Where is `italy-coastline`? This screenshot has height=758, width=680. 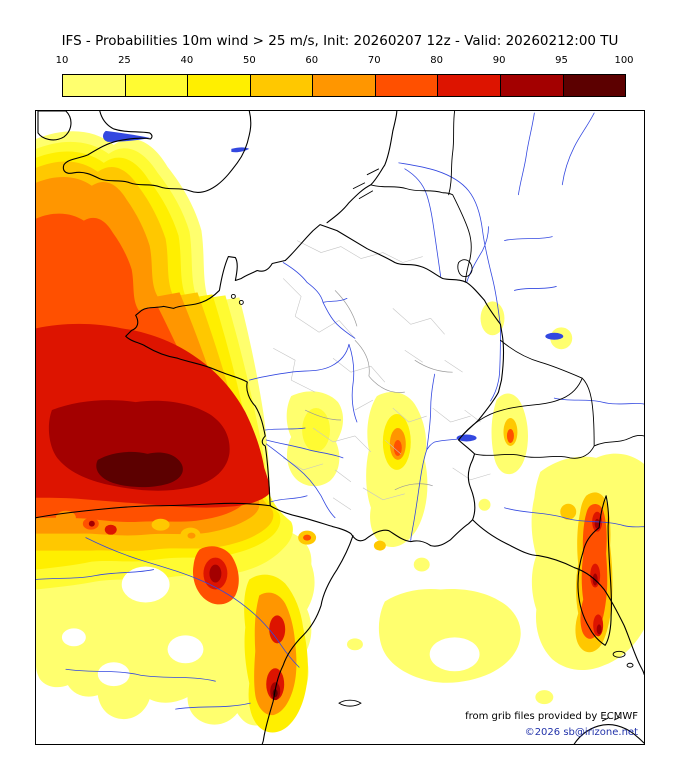 italy-coastline is located at coordinates (558, 597).